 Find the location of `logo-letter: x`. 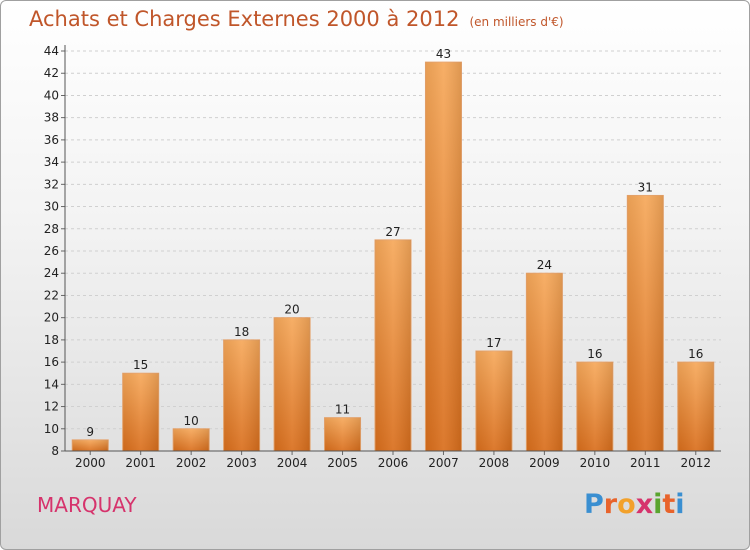

logo-letter: x is located at coordinates (644, 504).